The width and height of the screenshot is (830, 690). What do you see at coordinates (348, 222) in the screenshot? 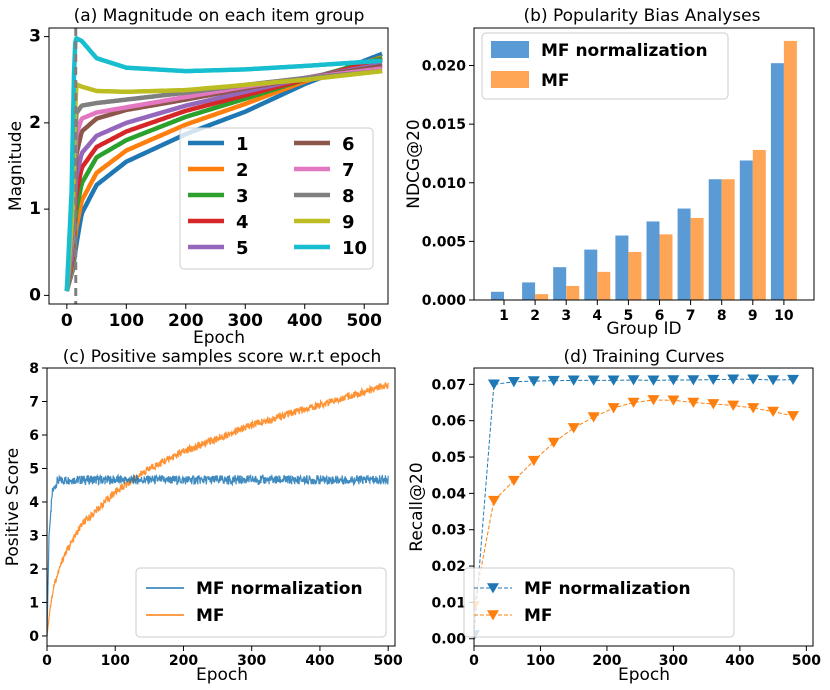
I see `legend-label-group-9: 9` at bounding box center [348, 222].